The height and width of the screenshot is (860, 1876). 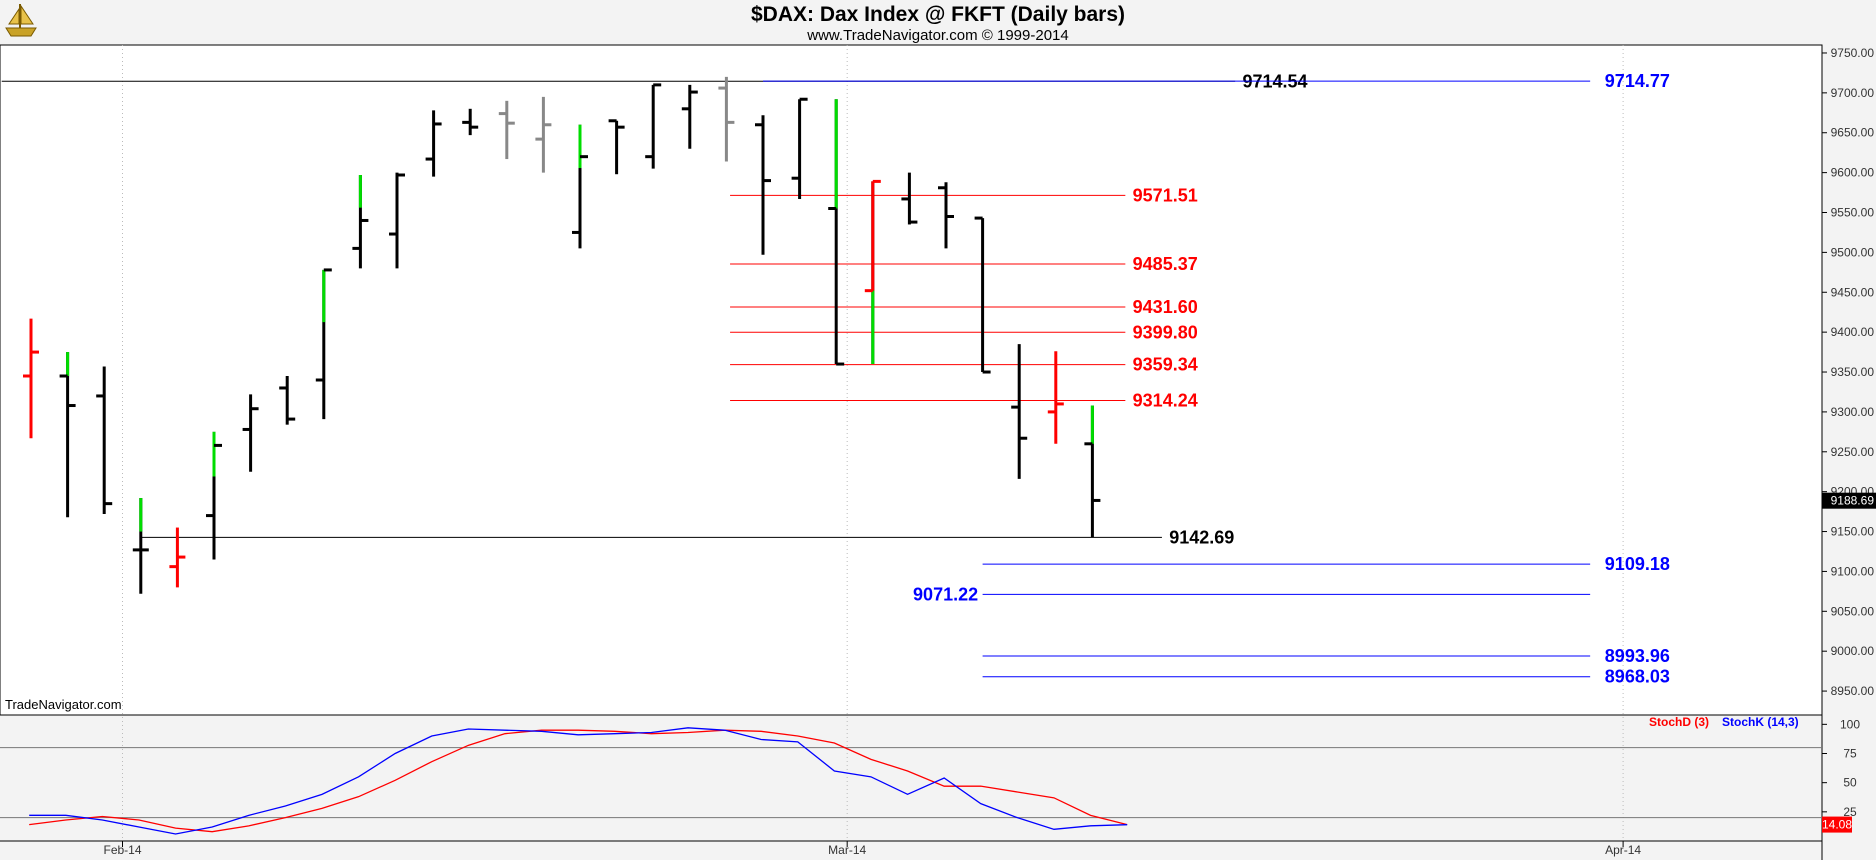 I want to click on resistance-level-label: 9314.24, so click(x=1165, y=401).